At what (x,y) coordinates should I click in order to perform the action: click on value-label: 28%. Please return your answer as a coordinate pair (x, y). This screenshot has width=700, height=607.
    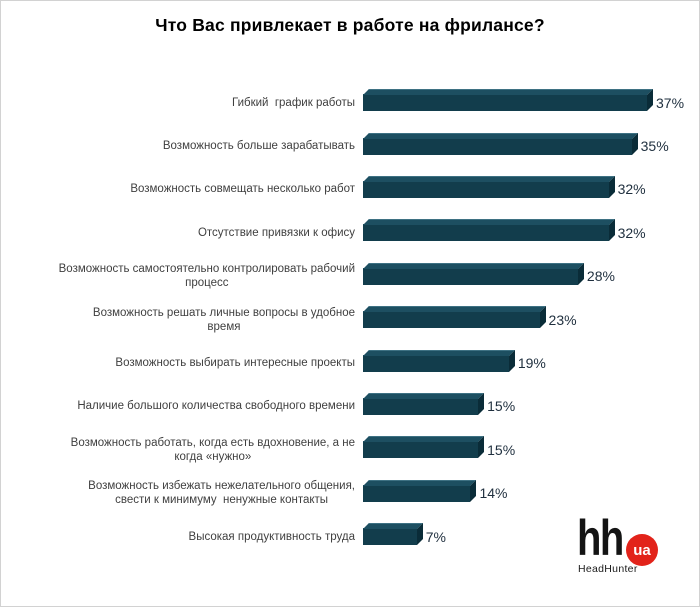
    Looking at the image, I should click on (600, 276).